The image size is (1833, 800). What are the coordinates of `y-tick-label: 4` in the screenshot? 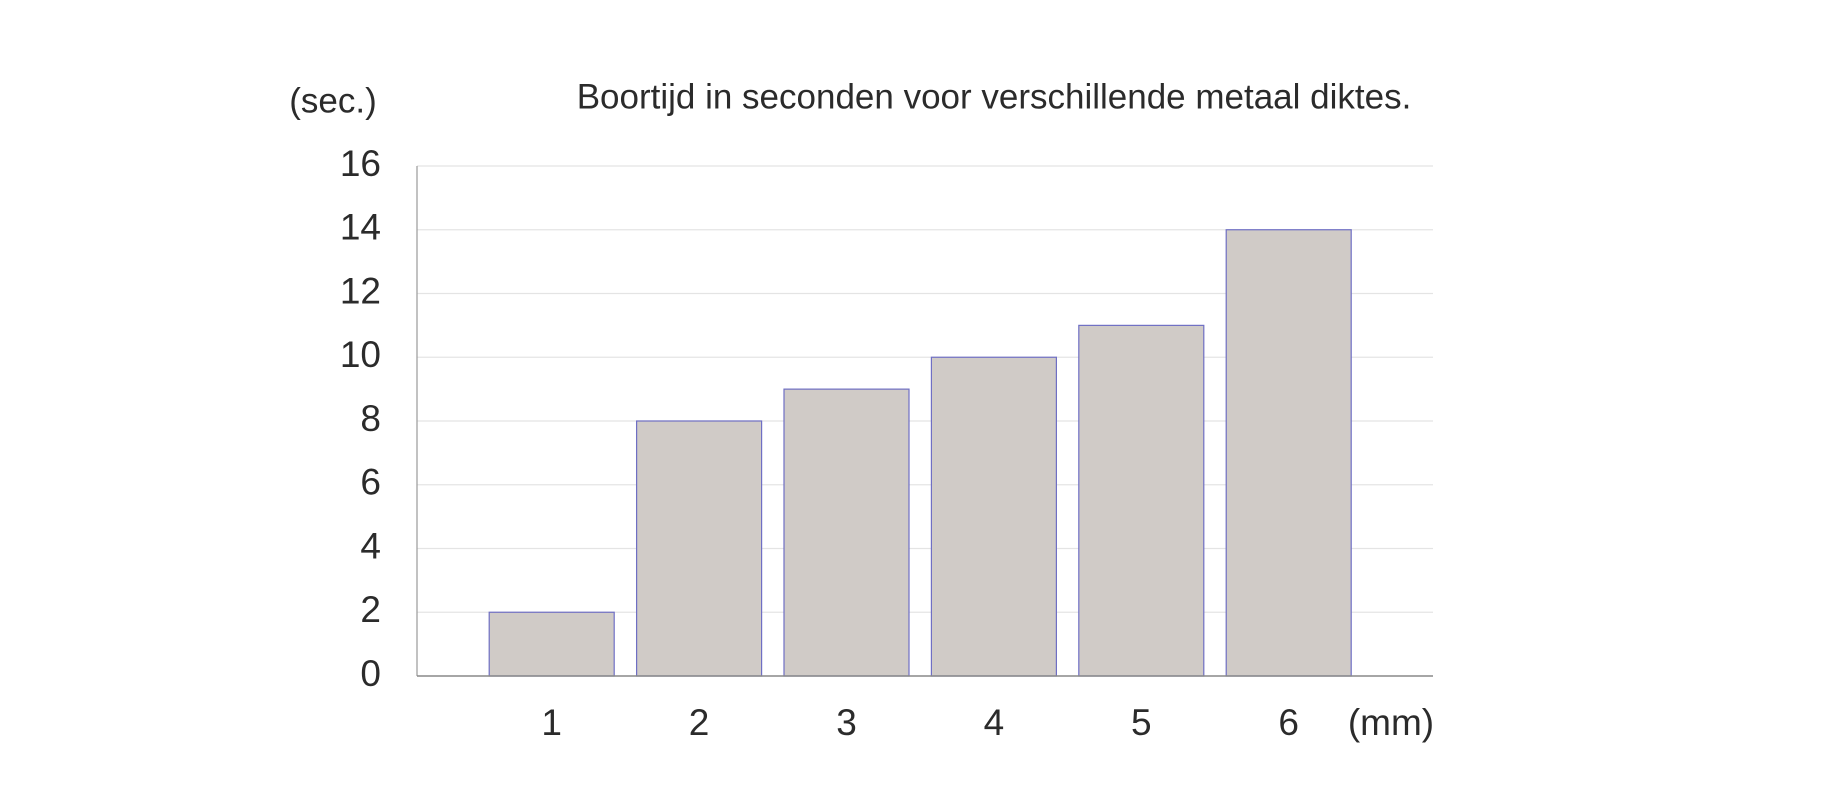 It's located at (370, 545).